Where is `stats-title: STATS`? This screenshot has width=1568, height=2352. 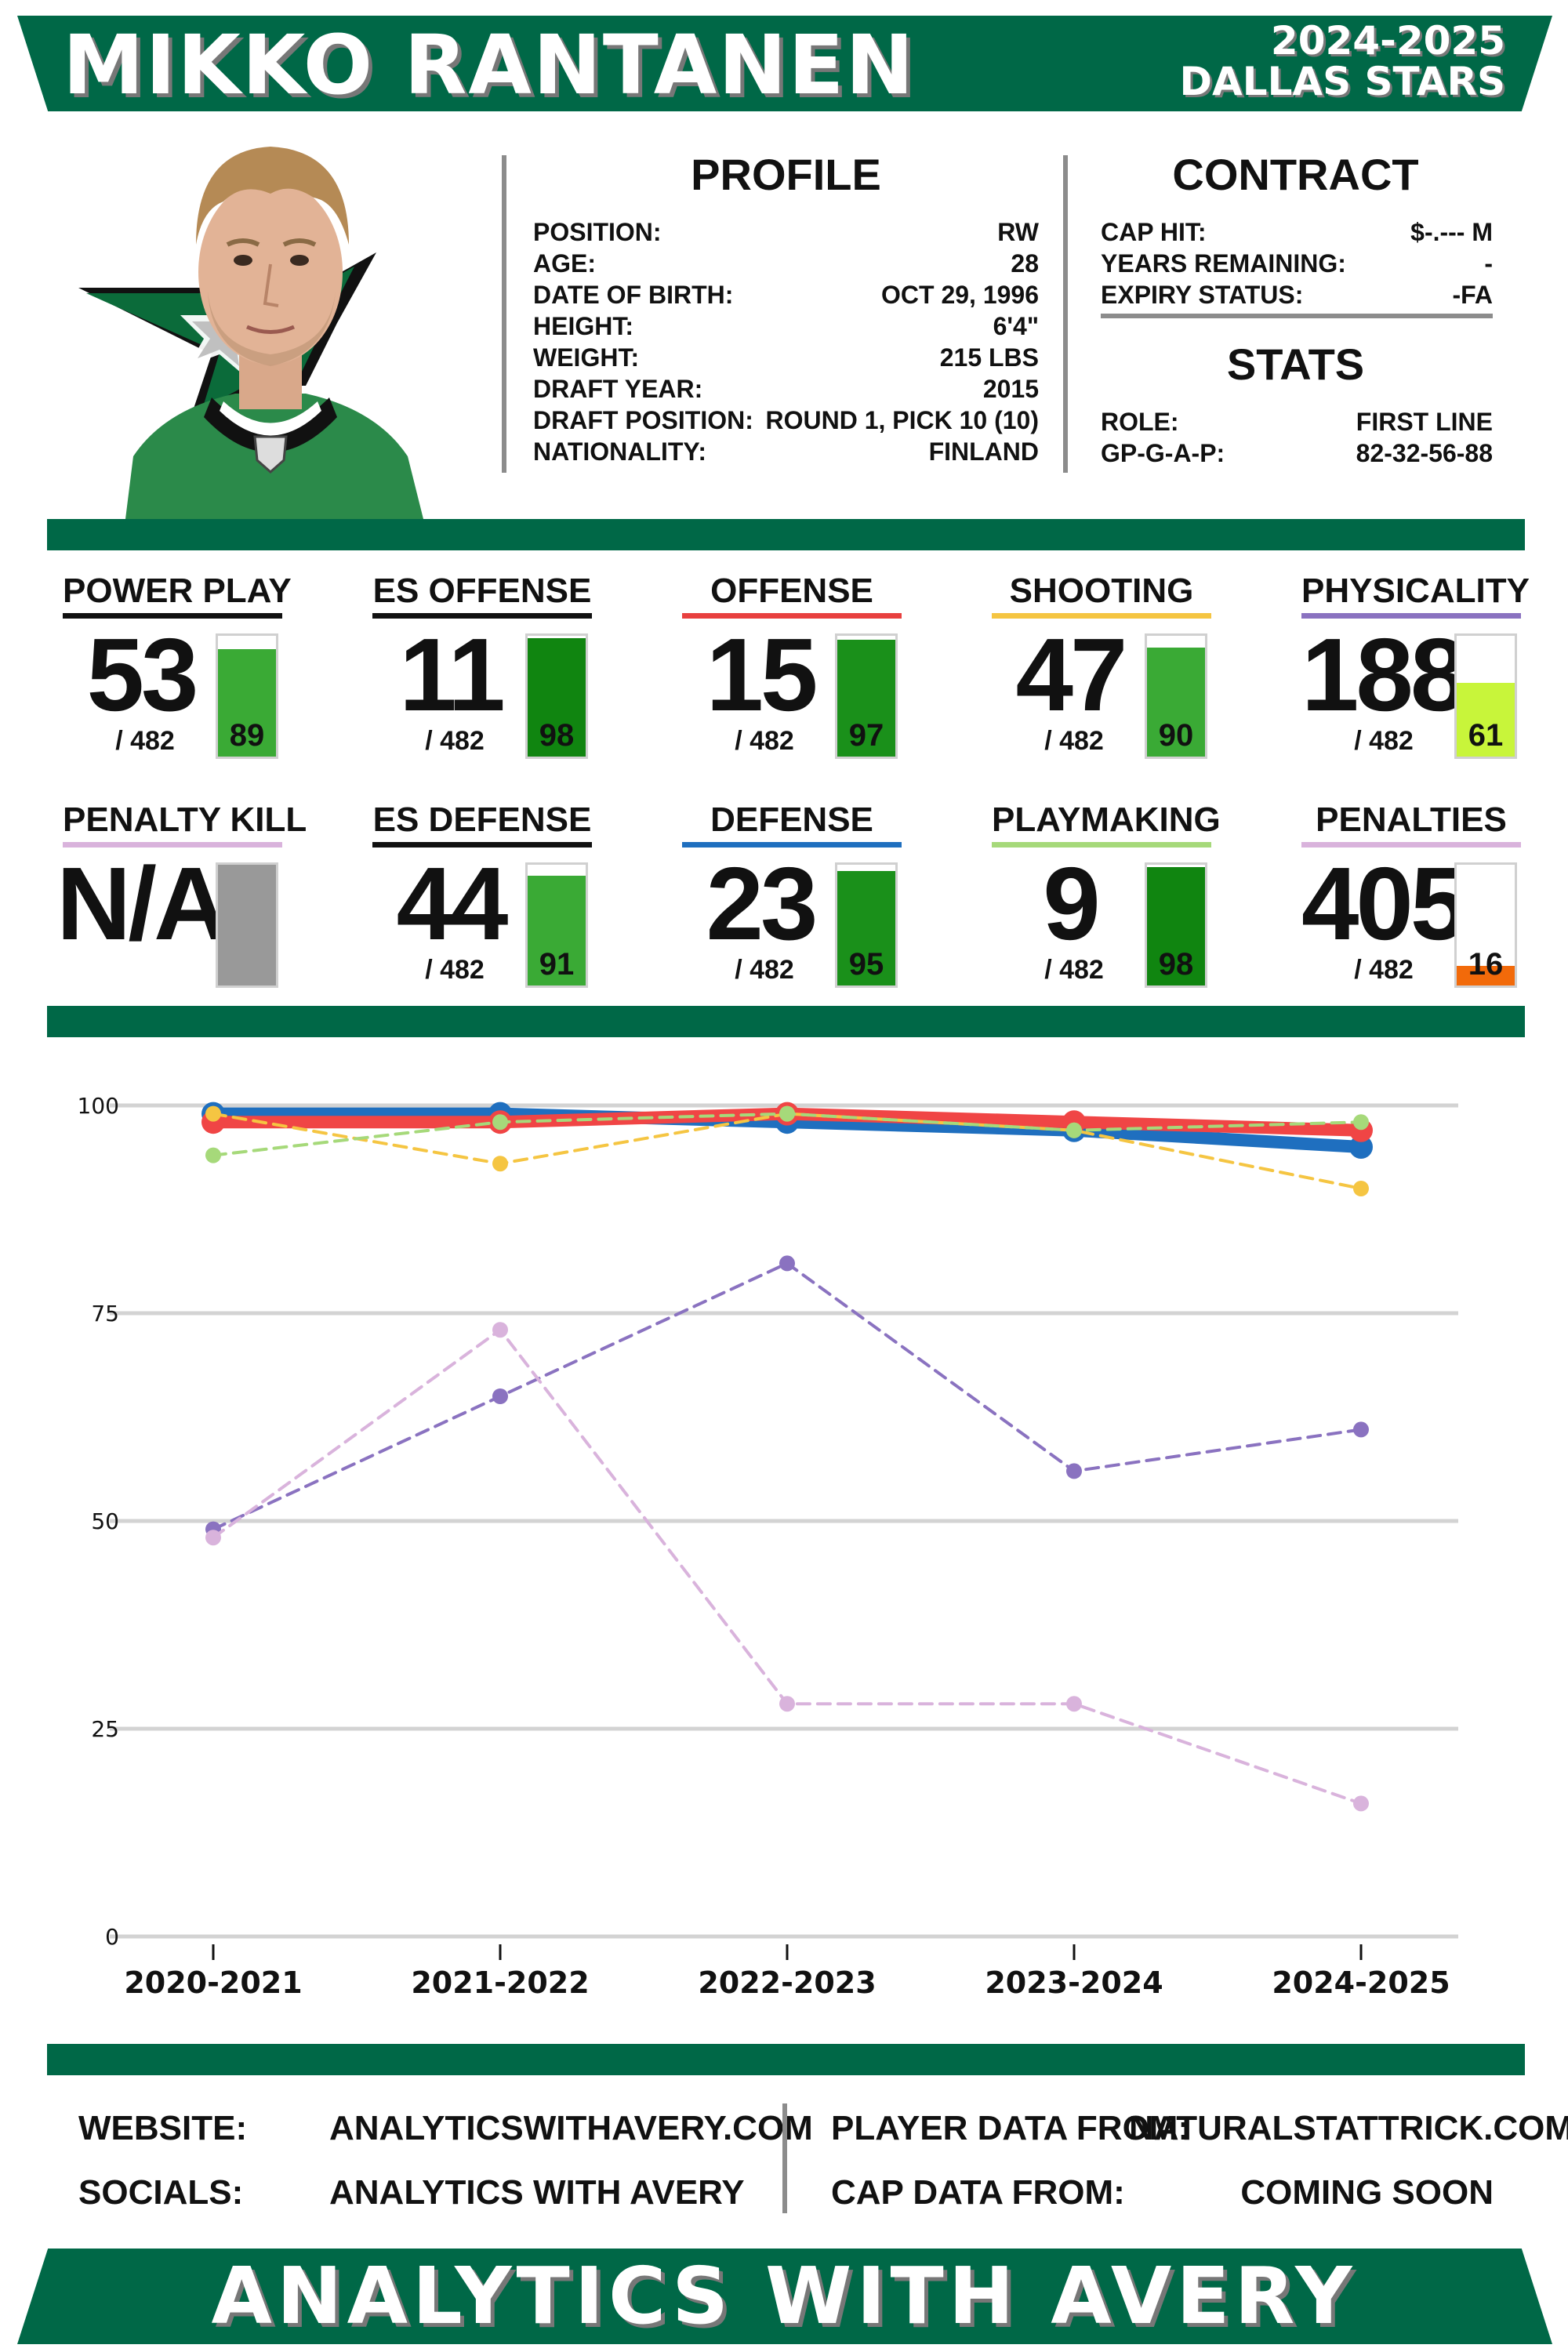 stats-title: STATS is located at coordinates (1295, 364).